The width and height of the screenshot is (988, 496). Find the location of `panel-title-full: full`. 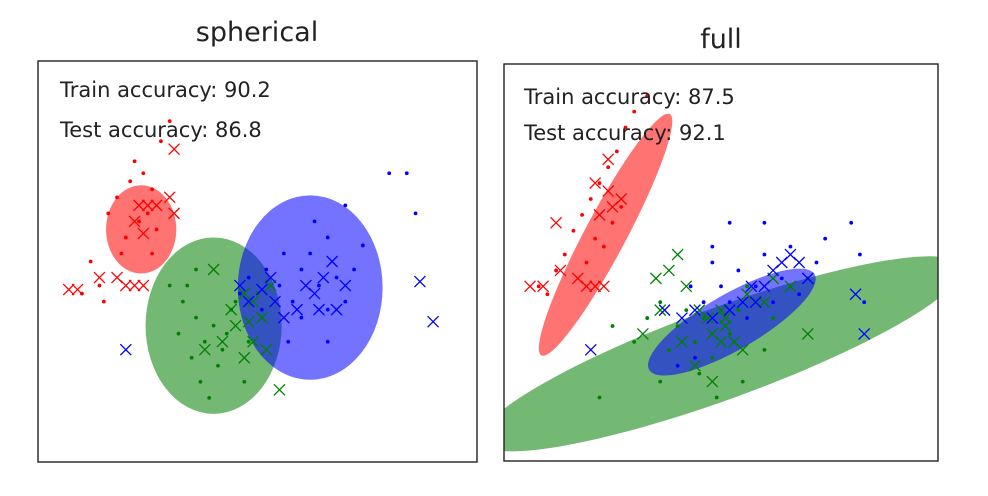

panel-title-full: full is located at coordinates (721, 39).